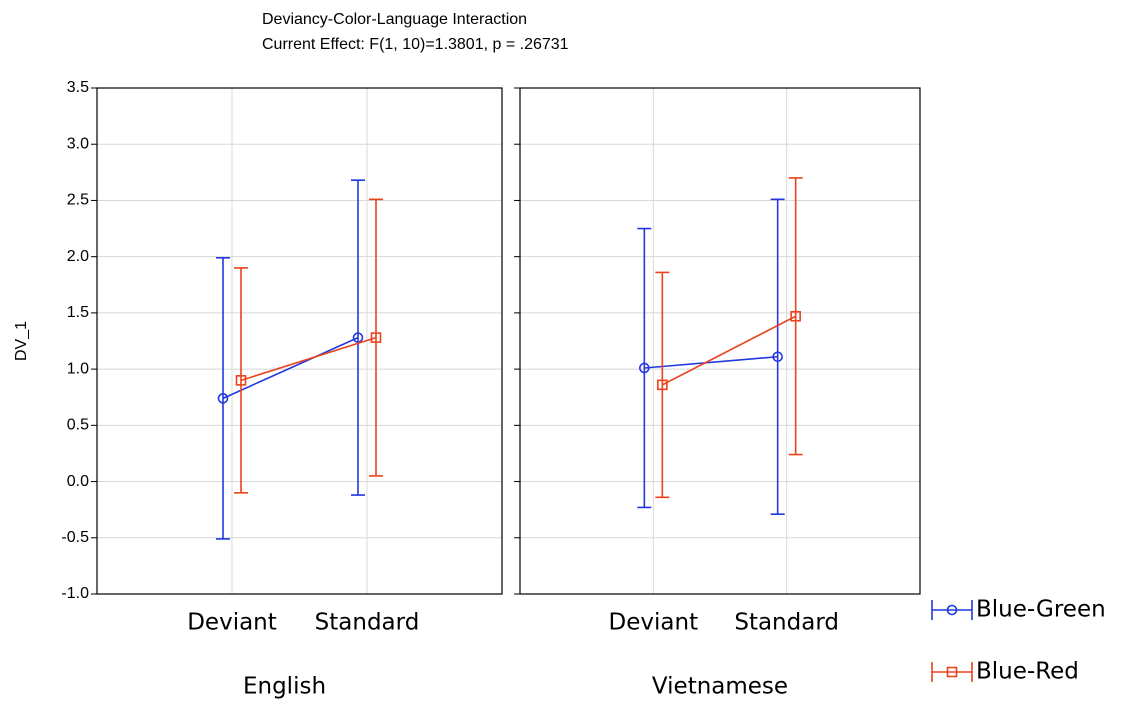 The height and width of the screenshot is (702, 1138). What do you see at coordinates (720, 687) in the screenshot?
I see `panel-label: Vietnamese` at bounding box center [720, 687].